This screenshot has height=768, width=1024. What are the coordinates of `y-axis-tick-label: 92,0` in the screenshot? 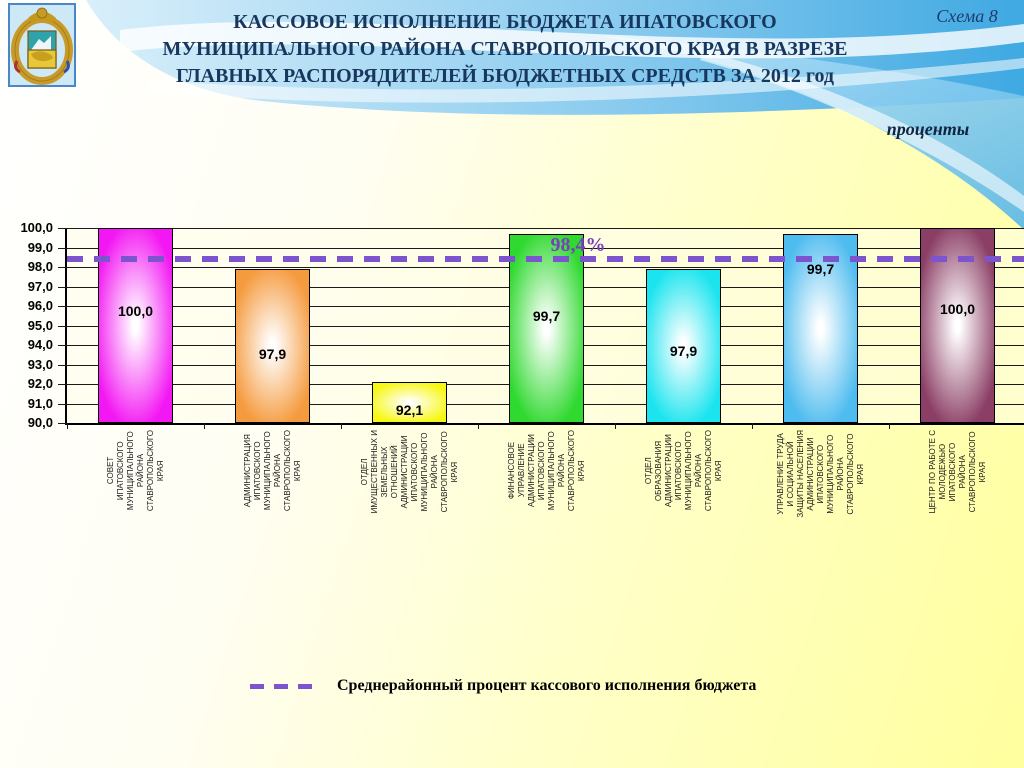 It's located at (40, 383).